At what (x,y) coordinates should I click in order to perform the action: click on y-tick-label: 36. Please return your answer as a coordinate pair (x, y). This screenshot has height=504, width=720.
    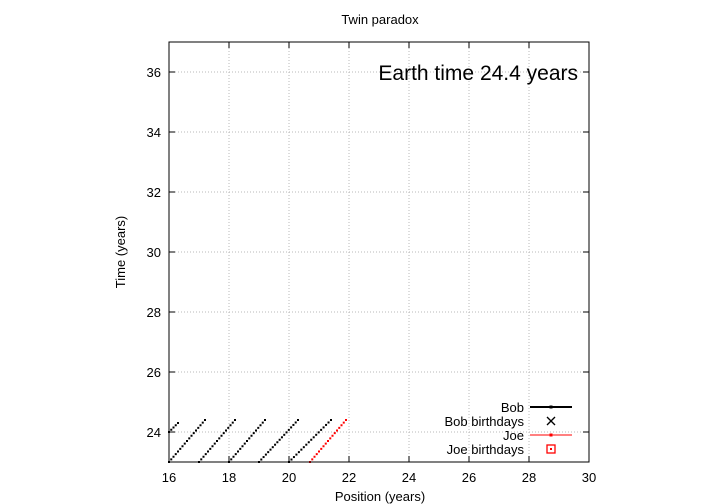
    Looking at the image, I should click on (154, 72).